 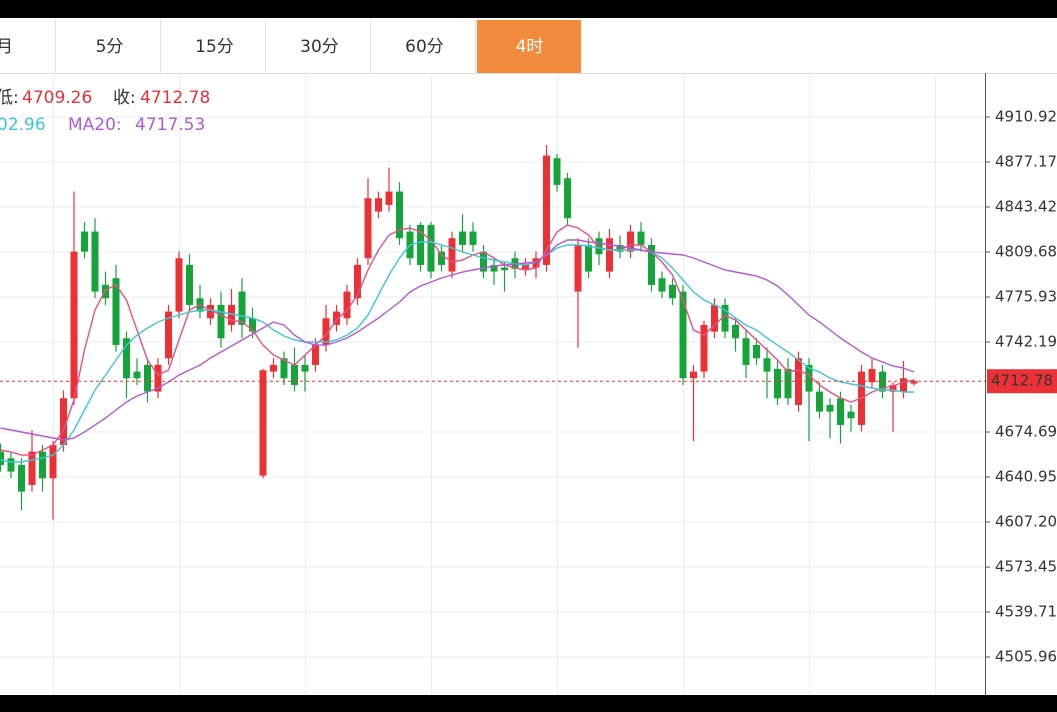 What do you see at coordinates (319, 47) in the screenshot?
I see `tab: 30分` at bounding box center [319, 47].